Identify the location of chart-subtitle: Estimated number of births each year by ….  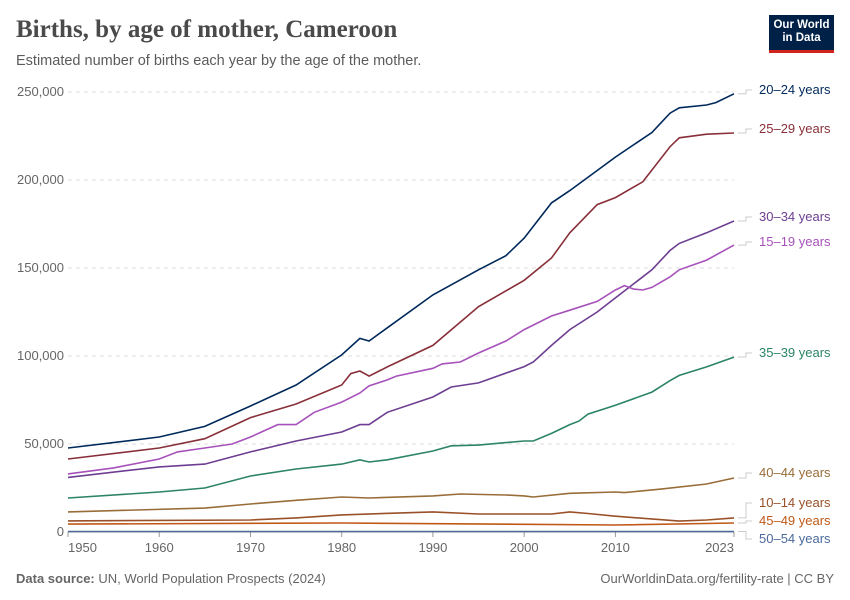
(219, 61).